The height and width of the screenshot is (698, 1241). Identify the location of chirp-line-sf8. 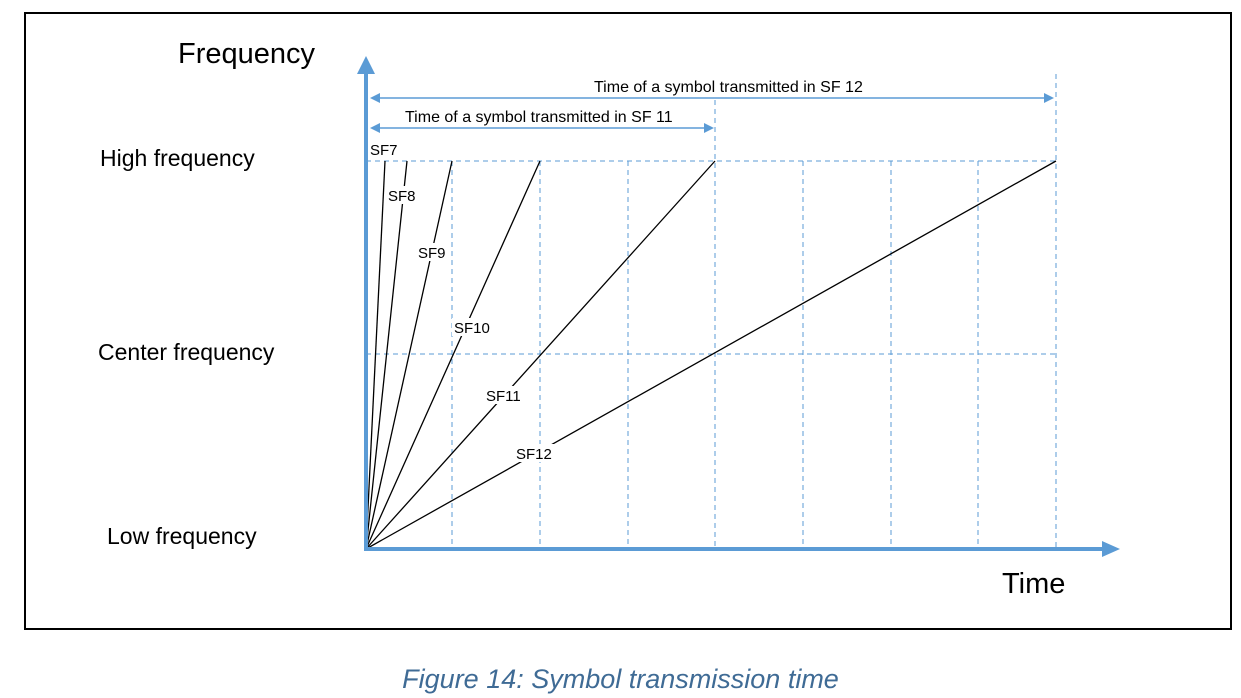
(386, 355).